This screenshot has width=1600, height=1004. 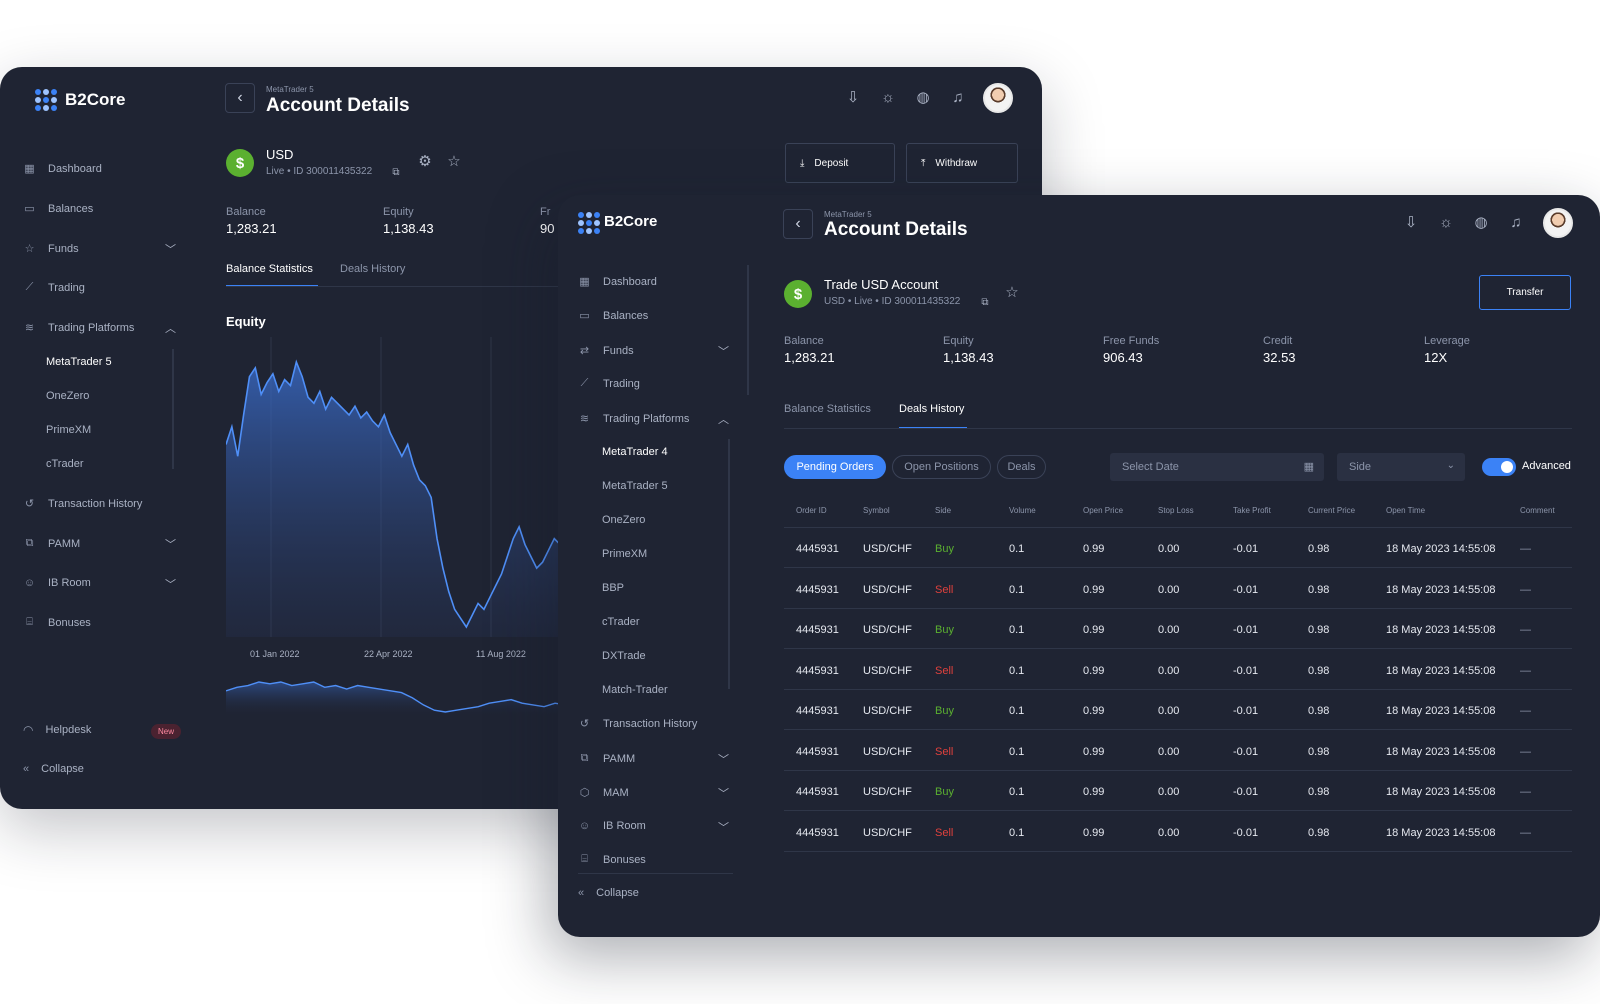 What do you see at coordinates (876, 510) in the screenshot?
I see `column-header-symbol: Symbol` at bounding box center [876, 510].